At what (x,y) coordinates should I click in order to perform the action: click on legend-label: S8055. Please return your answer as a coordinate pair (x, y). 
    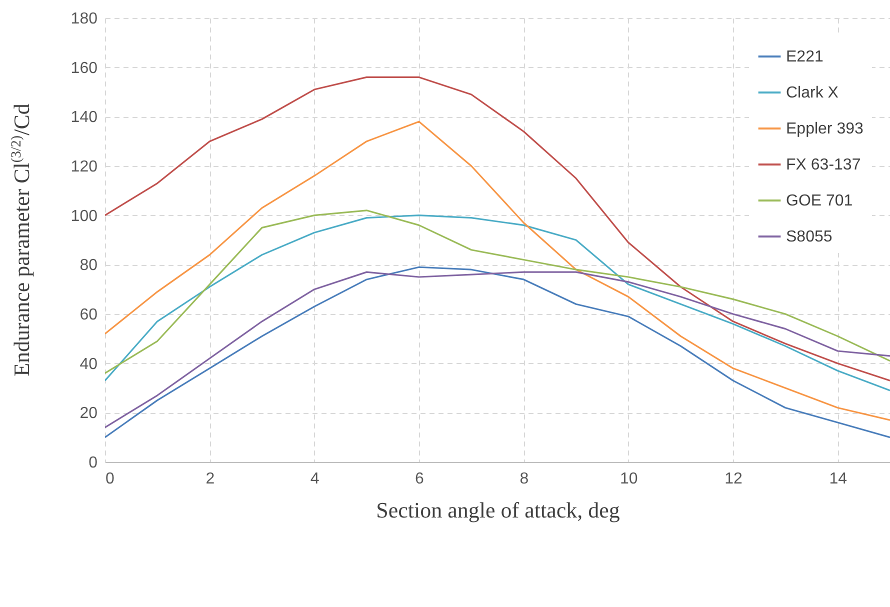
    Looking at the image, I should click on (809, 237).